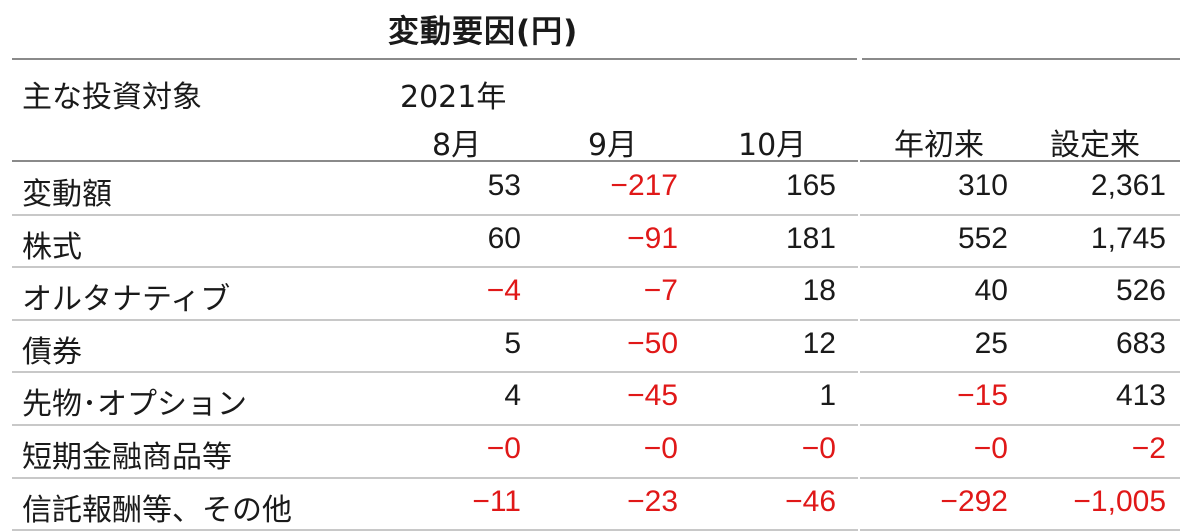  What do you see at coordinates (512, 396) in the screenshot?
I see `table-cell: 4` at bounding box center [512, 396].